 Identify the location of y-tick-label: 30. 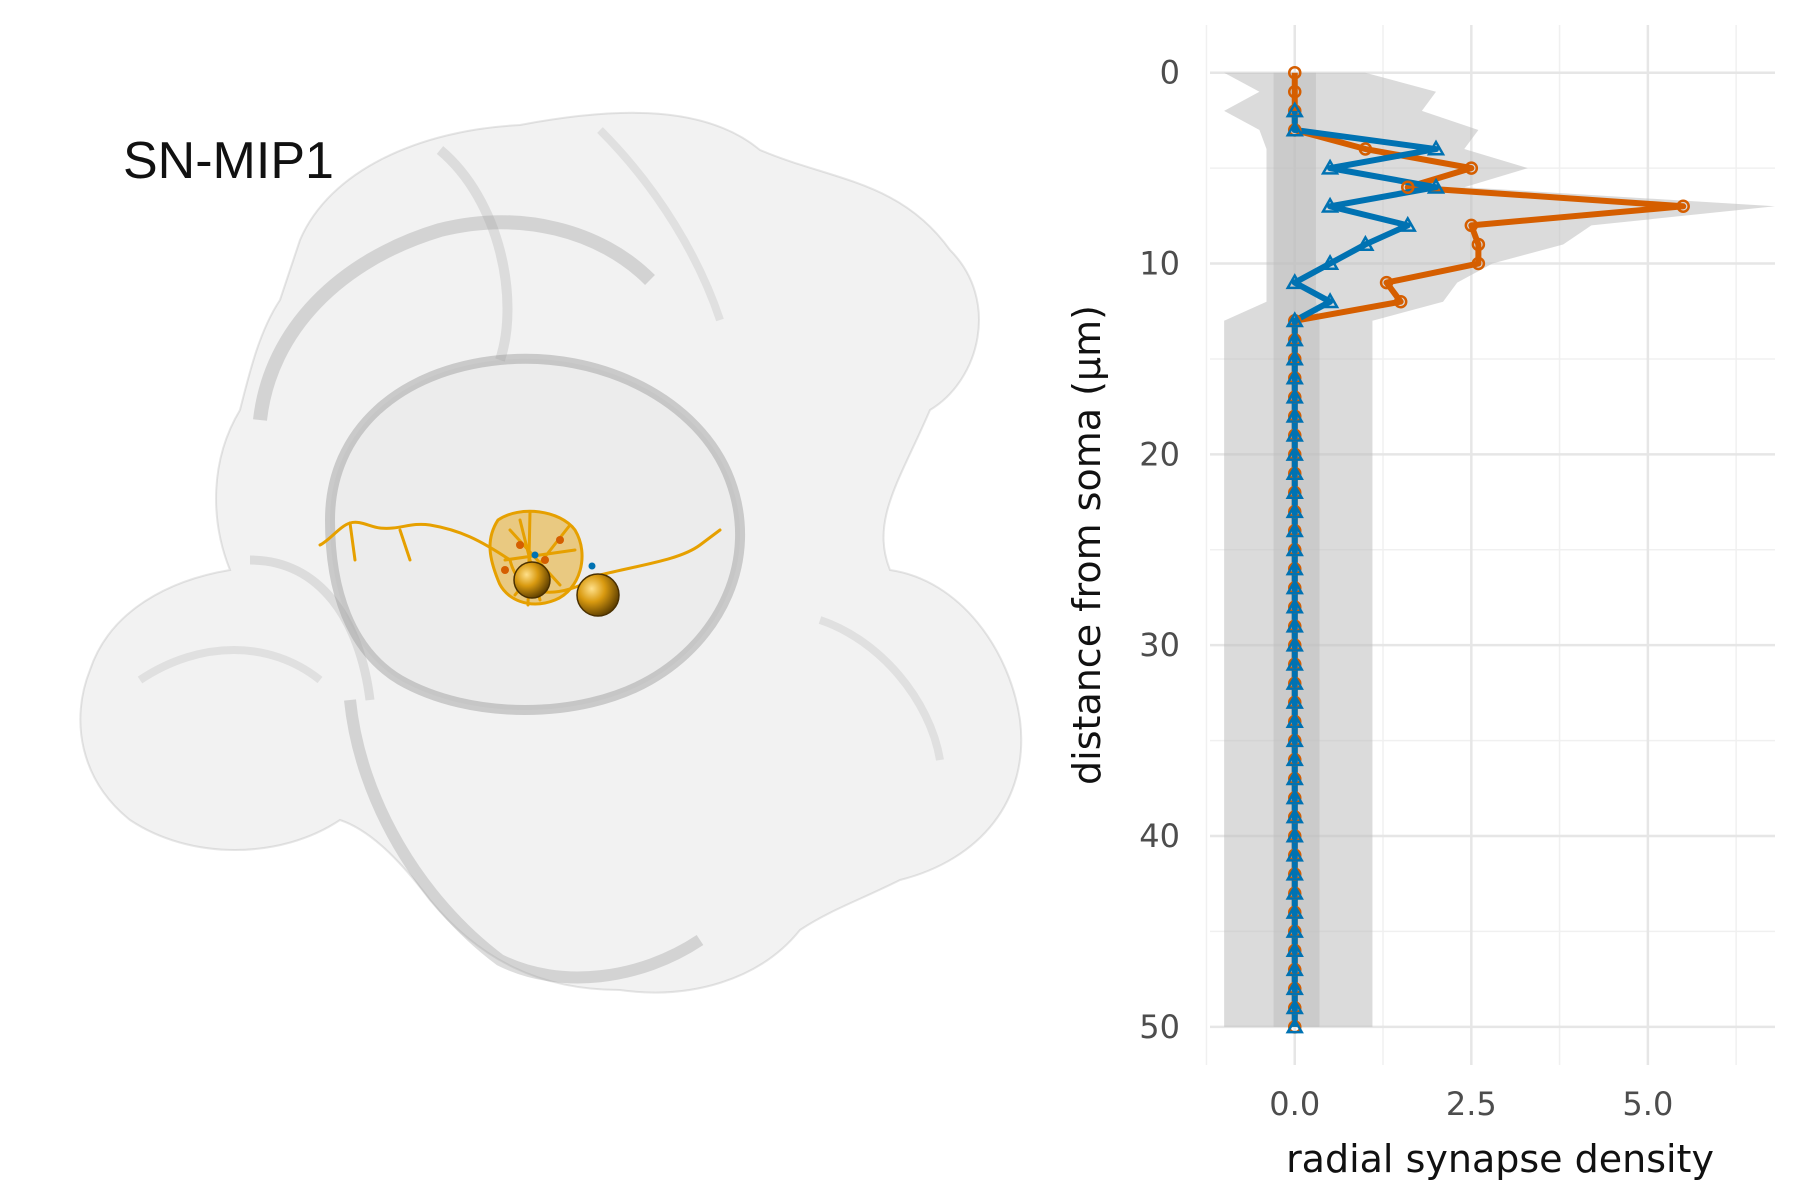
(1159, 645).